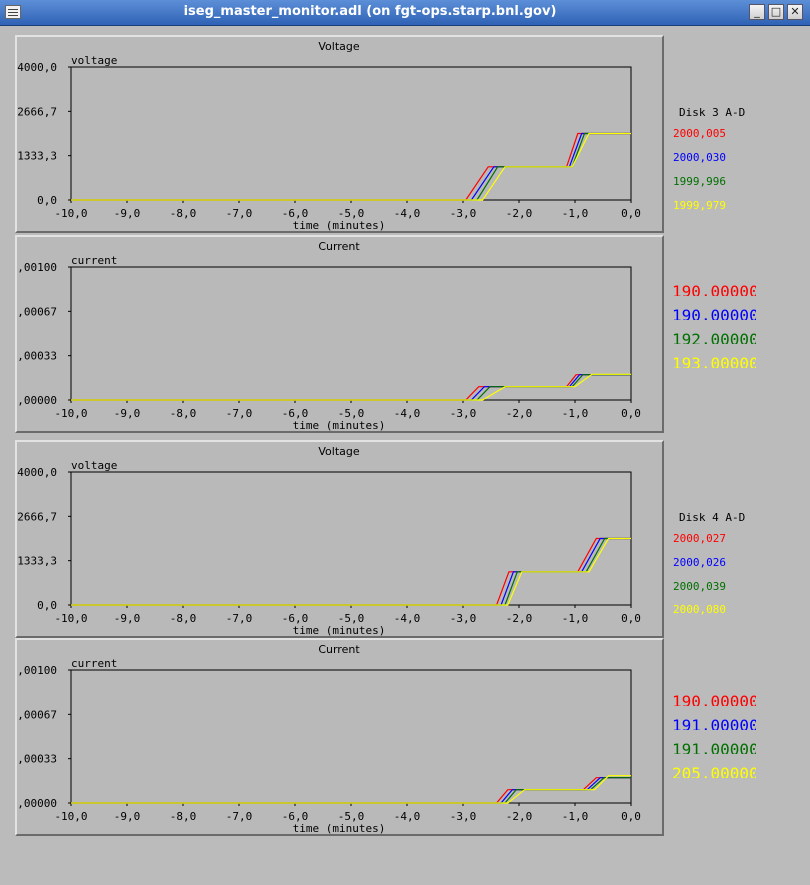 This screenshot has width=810, height=885. Describe the element at coordinates (714, 361) in the screenshot. I see `disk3-current-d: 193,000000e-06` at that location.